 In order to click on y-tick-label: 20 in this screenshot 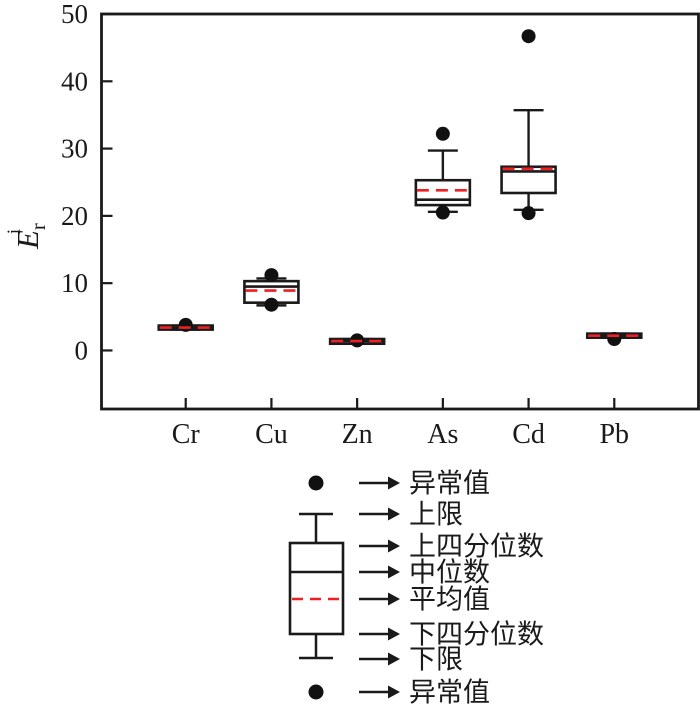, I will do `click(74, 216)`.